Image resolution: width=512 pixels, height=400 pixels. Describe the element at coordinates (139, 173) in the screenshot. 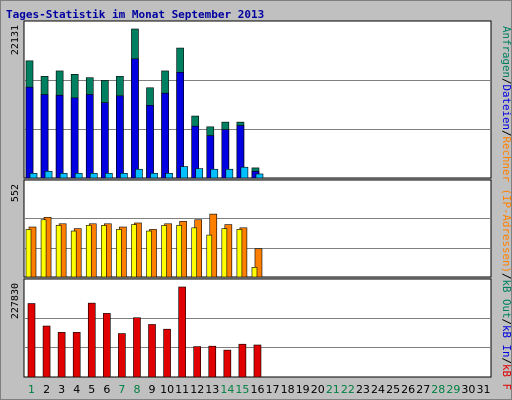

I see `bar-rechner-ip-adressen--day-8` at that location.